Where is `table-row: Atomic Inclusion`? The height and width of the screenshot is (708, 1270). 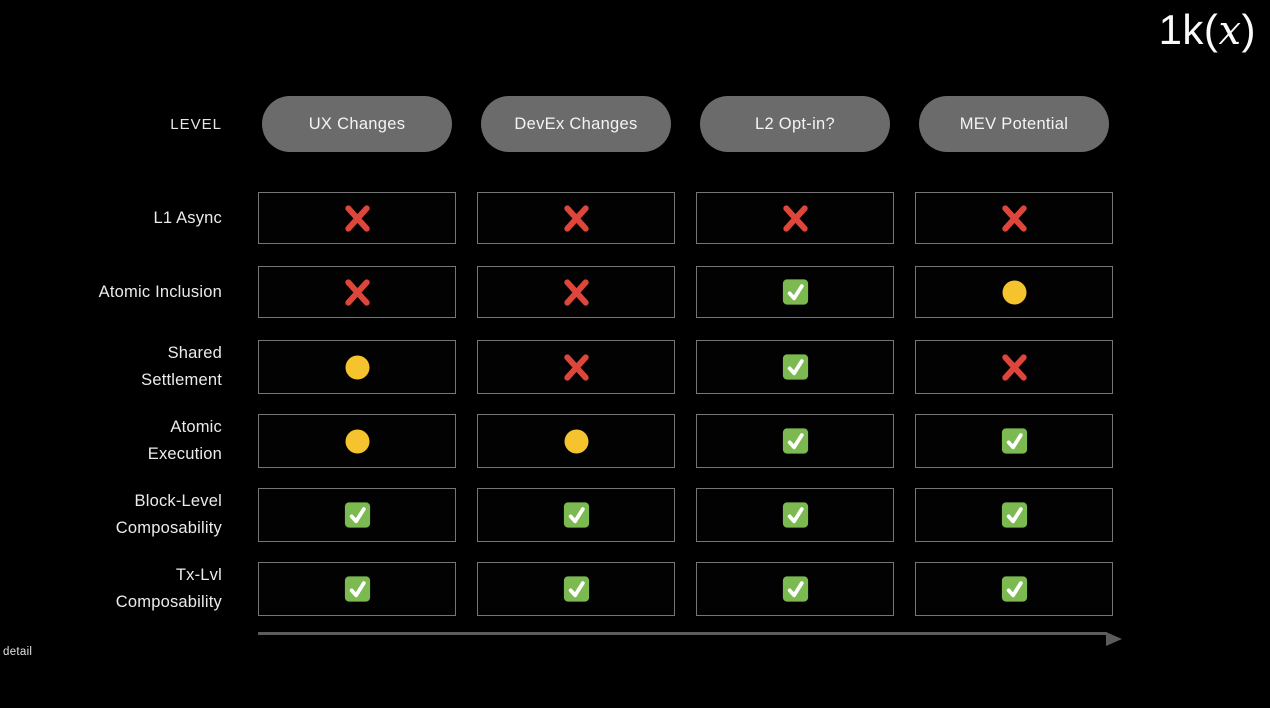
table-row: Atomic Inclusion is located at coordinates (556, 292).